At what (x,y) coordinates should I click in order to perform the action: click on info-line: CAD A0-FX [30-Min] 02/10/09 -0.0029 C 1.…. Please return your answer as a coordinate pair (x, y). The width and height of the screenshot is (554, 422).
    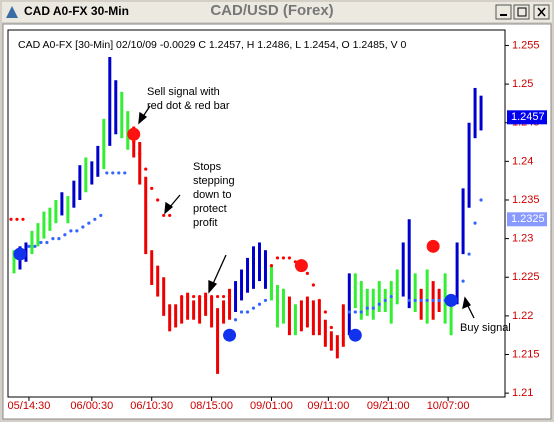
    Looking at the image, I should click on (212, 45).